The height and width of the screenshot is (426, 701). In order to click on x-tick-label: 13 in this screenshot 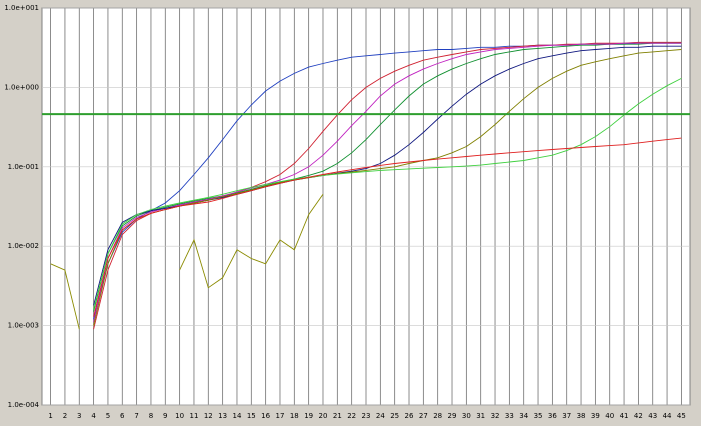, I will do `click(222, 416)`.